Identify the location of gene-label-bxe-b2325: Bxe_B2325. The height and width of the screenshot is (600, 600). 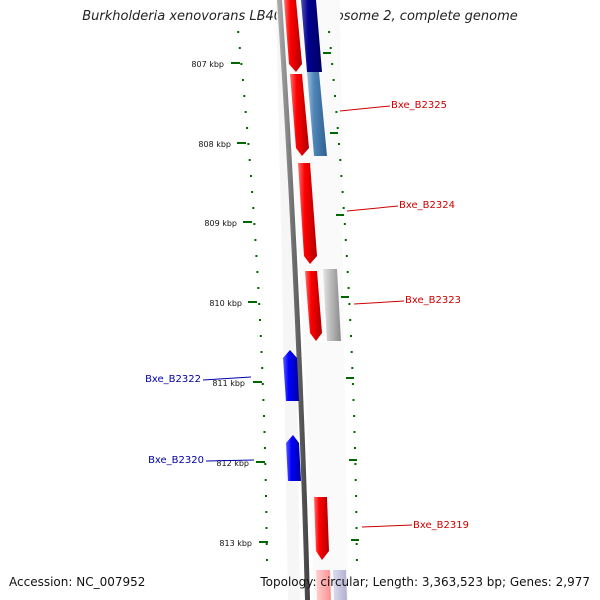
(393, 106).